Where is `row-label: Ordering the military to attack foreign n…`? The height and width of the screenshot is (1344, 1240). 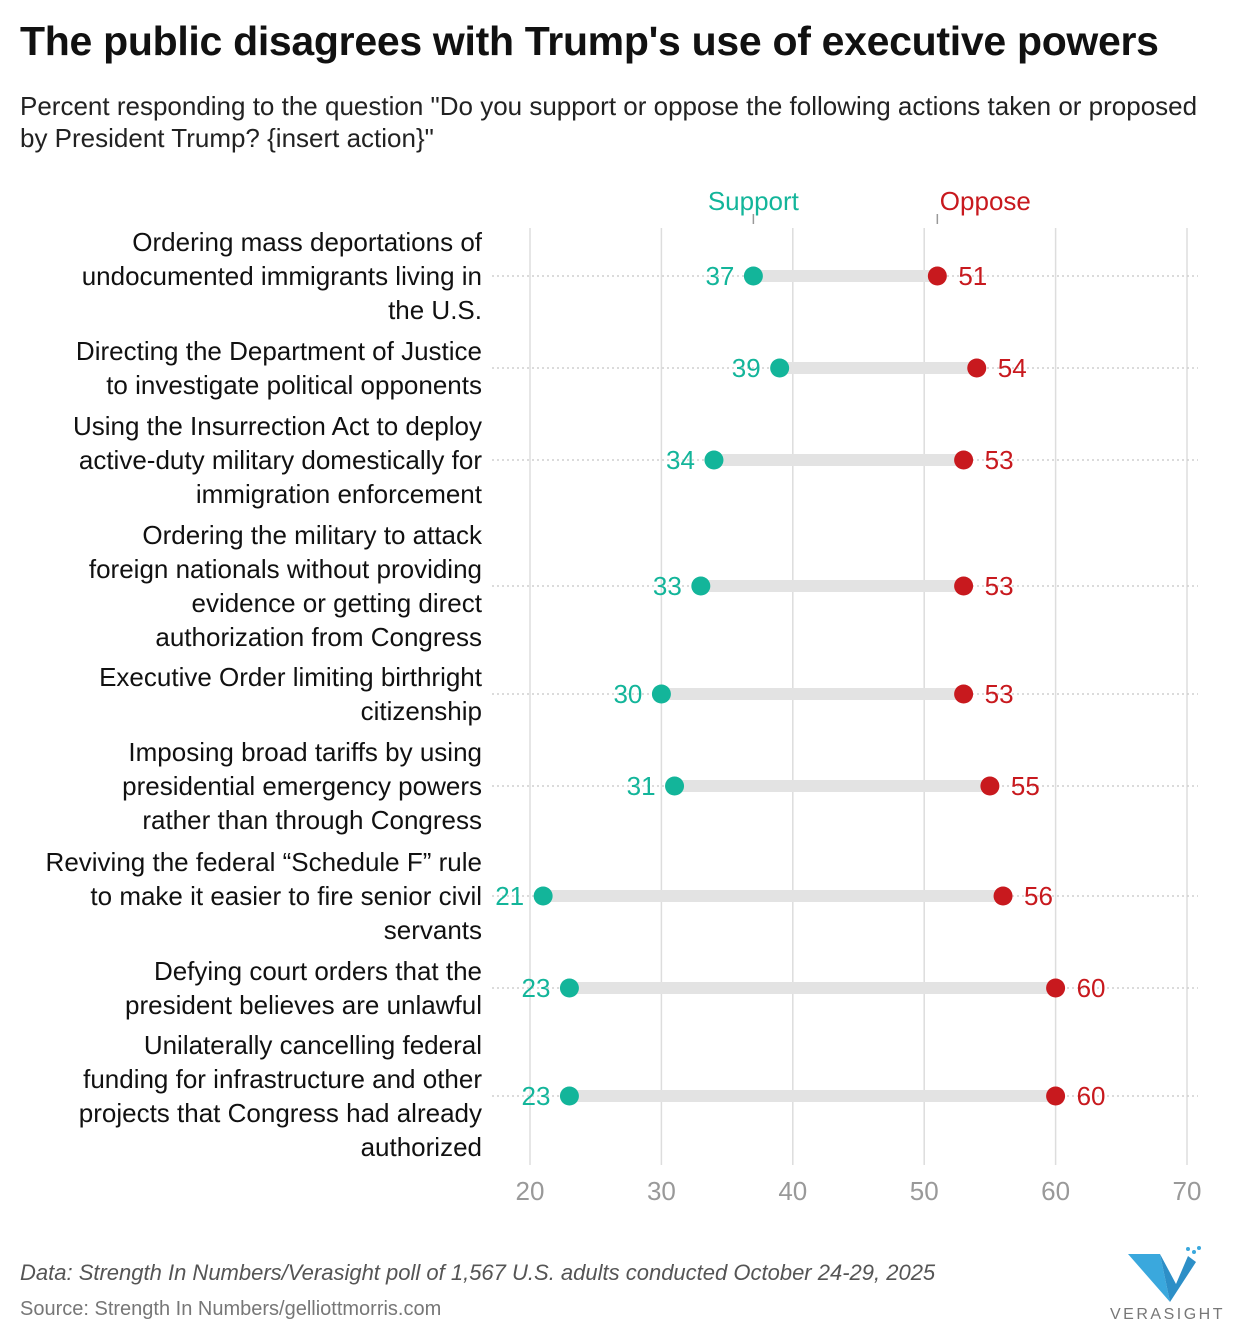
row-label: Ordering the military to attack foreign n… is located at coordinates (285, 586).